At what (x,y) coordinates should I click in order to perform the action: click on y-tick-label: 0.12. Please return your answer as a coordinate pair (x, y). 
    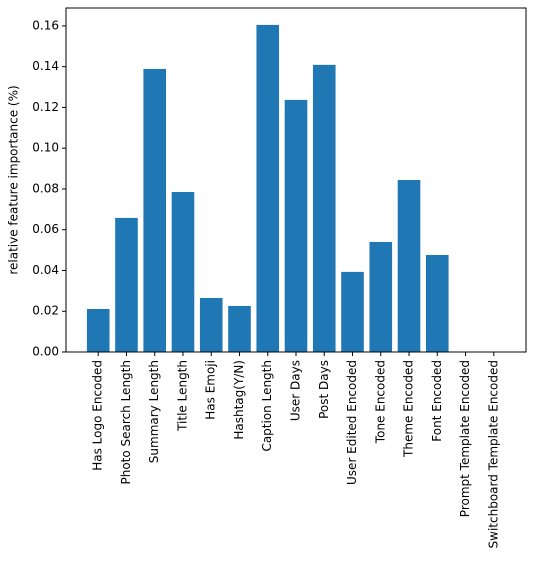
    Looking at the image, I should click on (45, 107).